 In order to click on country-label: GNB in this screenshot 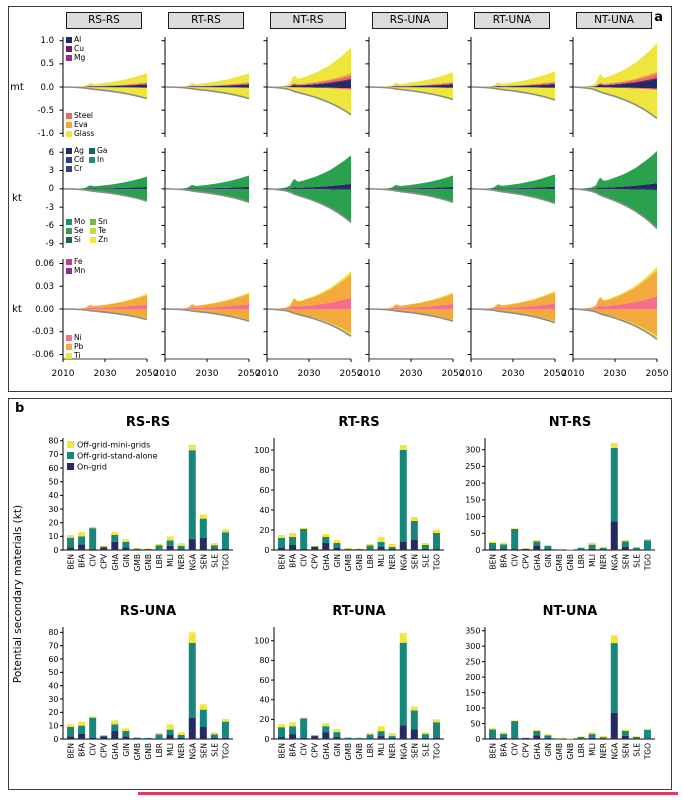, I will do `click(359, 751)`.